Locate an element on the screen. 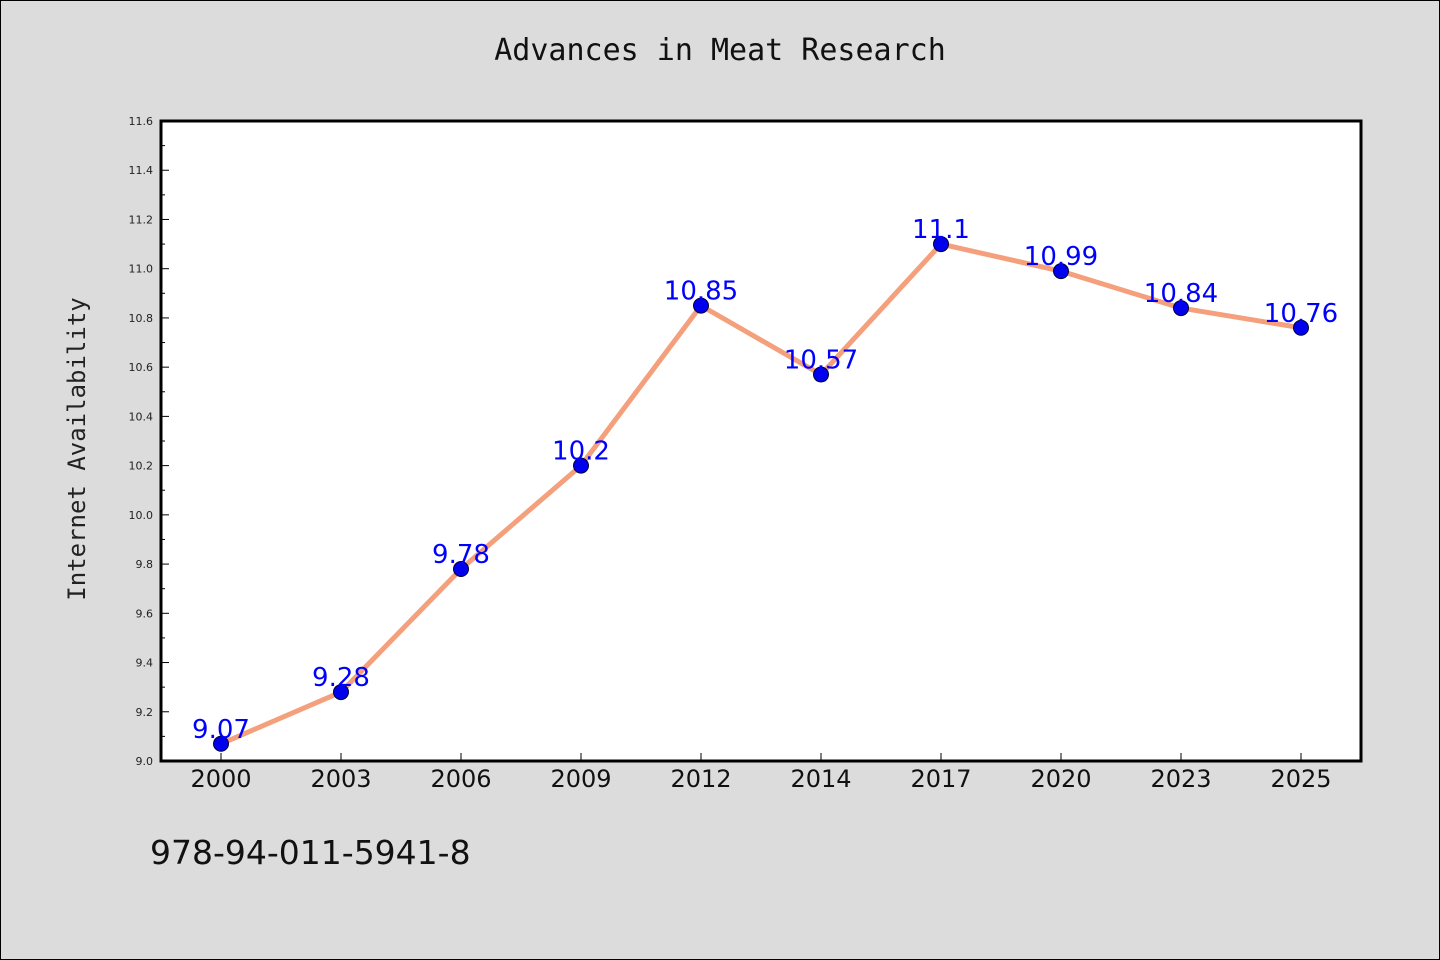  x-tick-label: 2014 is located at coordinates (820, 779).